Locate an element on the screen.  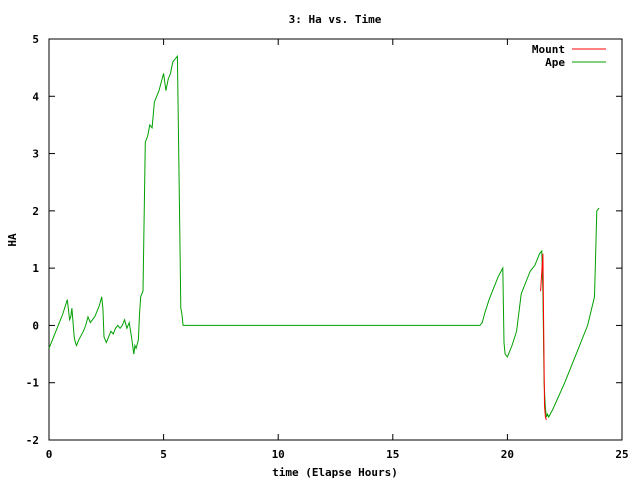
x-tick-label: 25 is located at coordinates (621, 454).